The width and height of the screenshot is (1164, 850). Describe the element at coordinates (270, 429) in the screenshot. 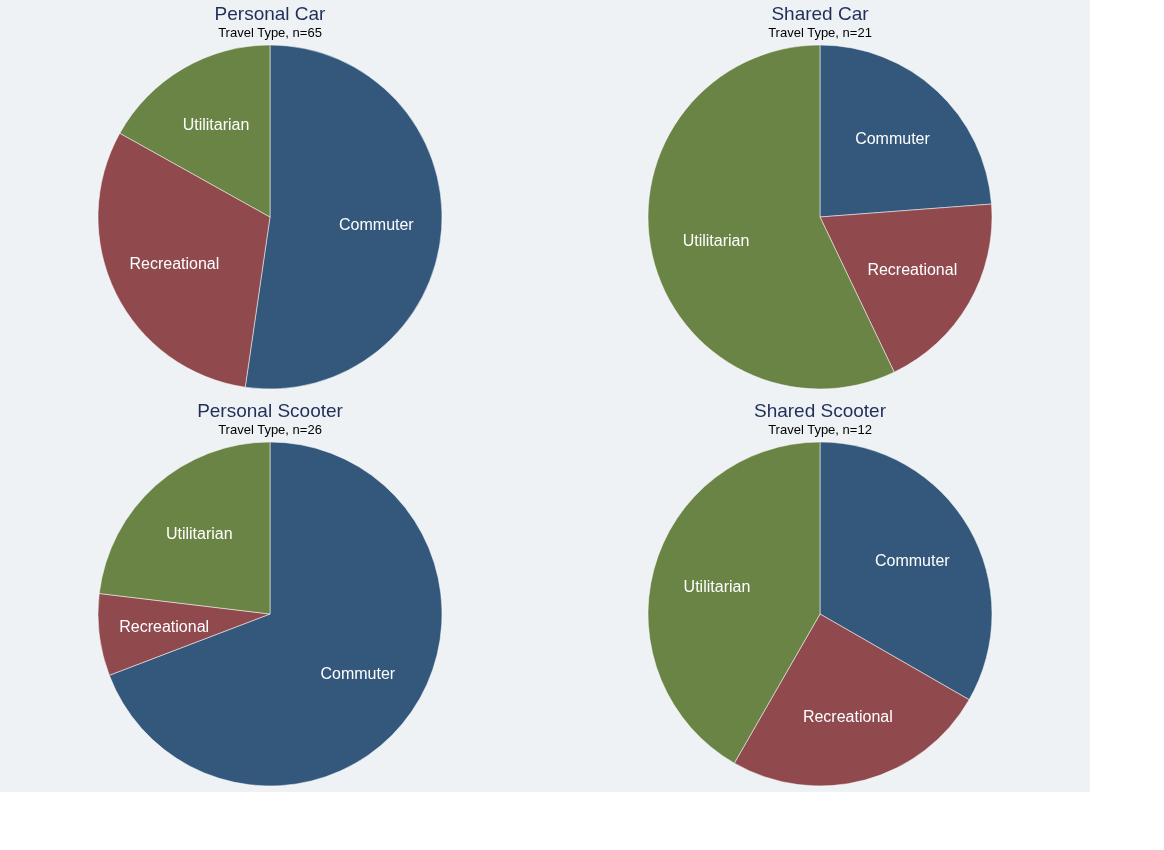

I see `chart-subtitle: Travel Type, n=26` at that location.